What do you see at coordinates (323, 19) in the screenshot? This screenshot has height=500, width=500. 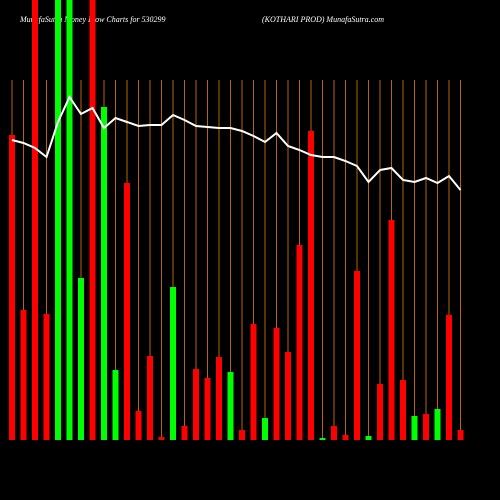 I see `chart-subtitle: (KOTHARI PROD) MunafaSutra.com` at bounding box center [323, 19].